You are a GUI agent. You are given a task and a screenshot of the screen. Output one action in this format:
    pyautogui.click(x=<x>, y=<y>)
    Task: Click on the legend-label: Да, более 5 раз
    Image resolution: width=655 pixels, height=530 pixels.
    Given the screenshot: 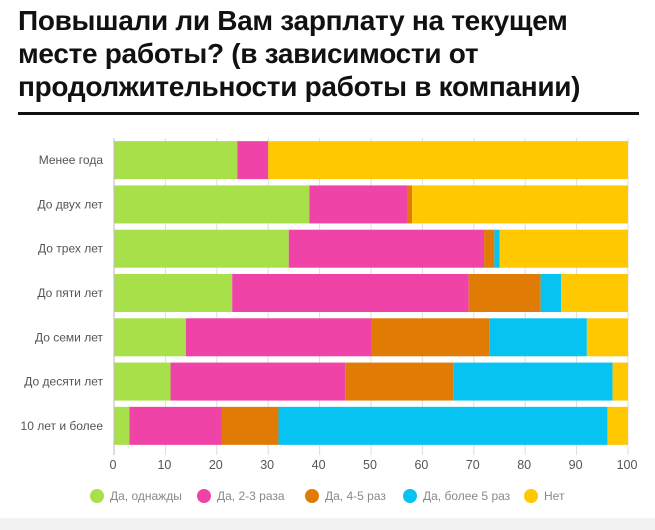 What is the action you would take?
    pyautogui.click(x=467, y=496)
    